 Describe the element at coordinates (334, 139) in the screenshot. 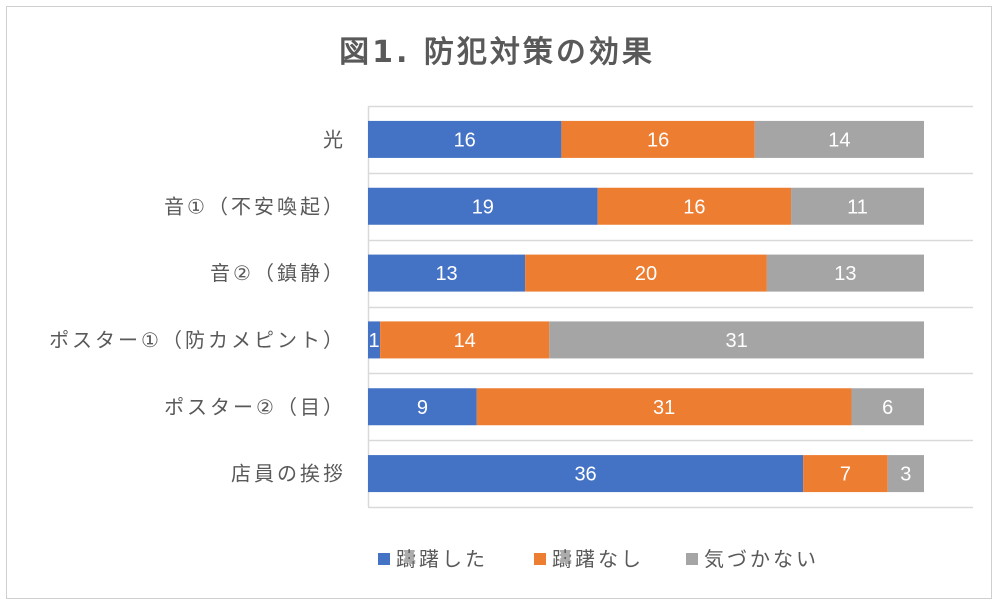

I see `category-label: 光` at that location.